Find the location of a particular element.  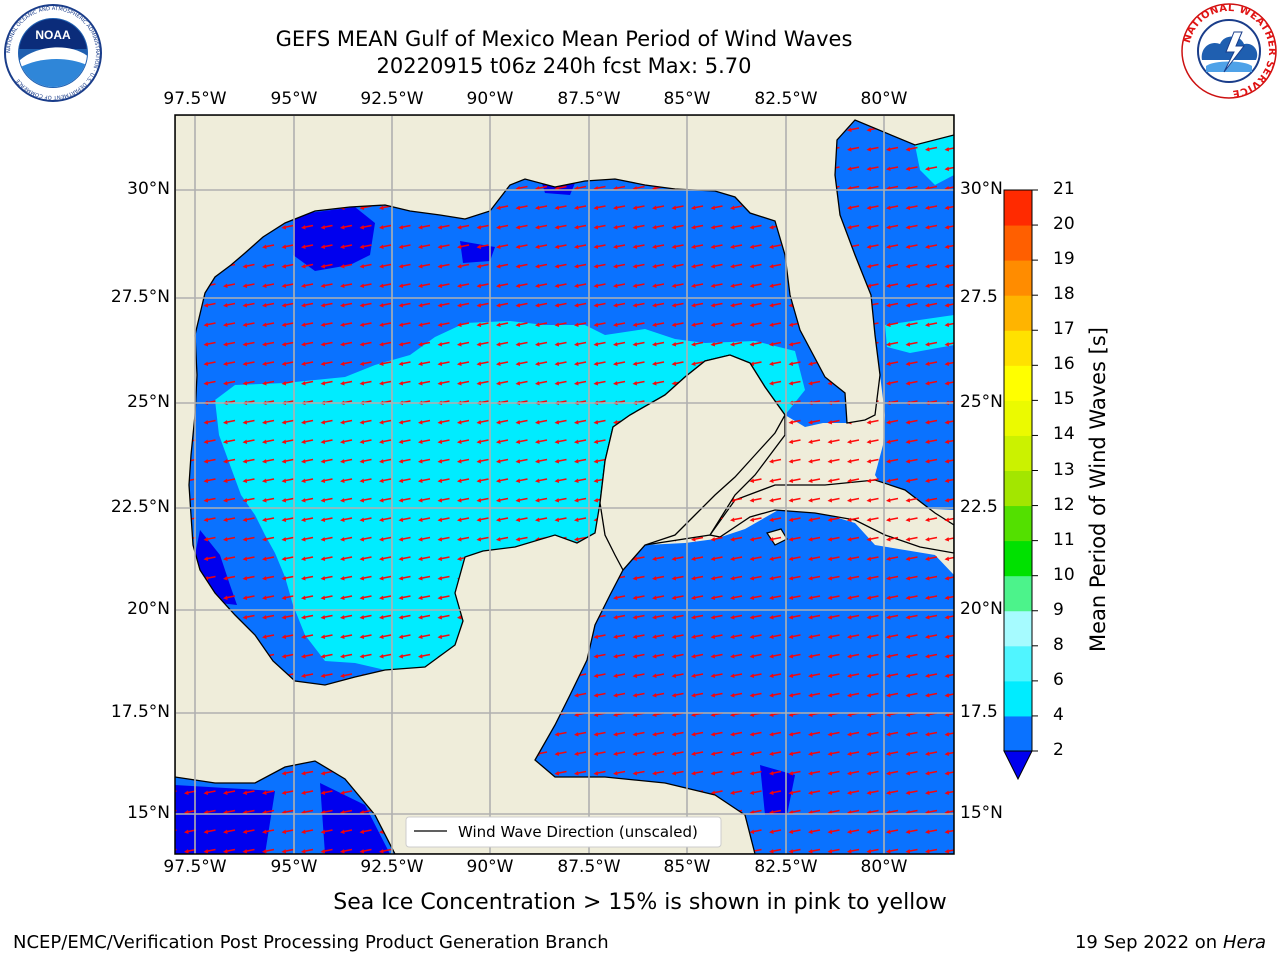

land-yucatan is located at coordinates (692, 463).